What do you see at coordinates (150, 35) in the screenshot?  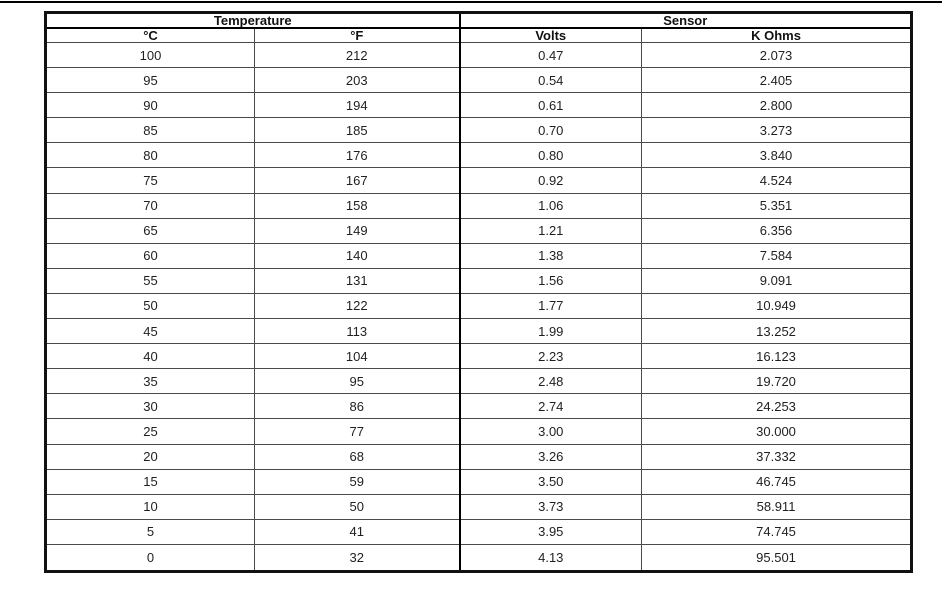 I see `column-header-celsius: °C` at bounding box center [150, 35].